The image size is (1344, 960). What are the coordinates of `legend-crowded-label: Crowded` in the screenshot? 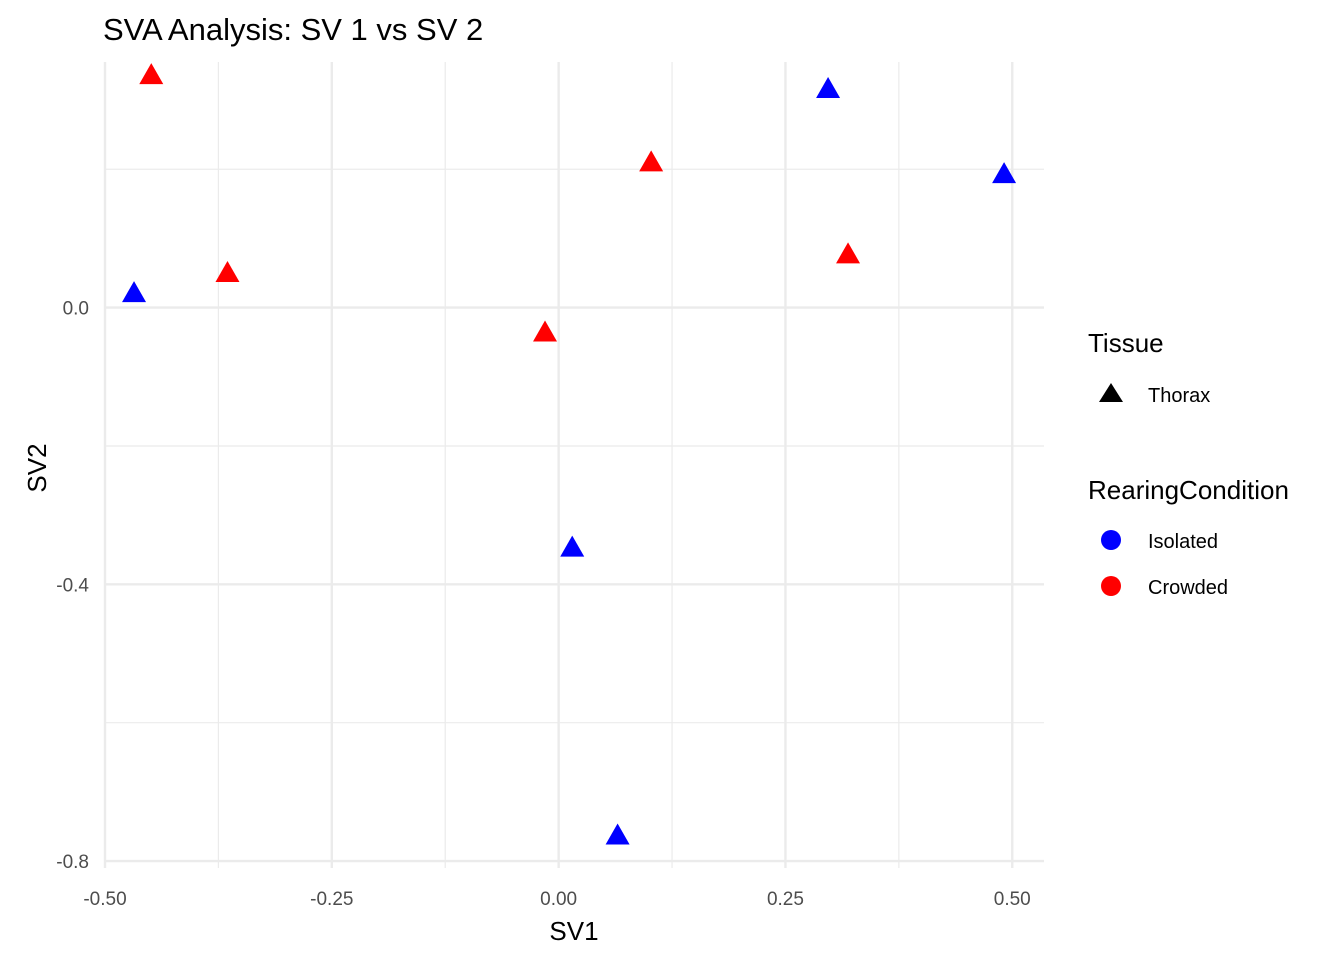 It's located at (1188, 588).